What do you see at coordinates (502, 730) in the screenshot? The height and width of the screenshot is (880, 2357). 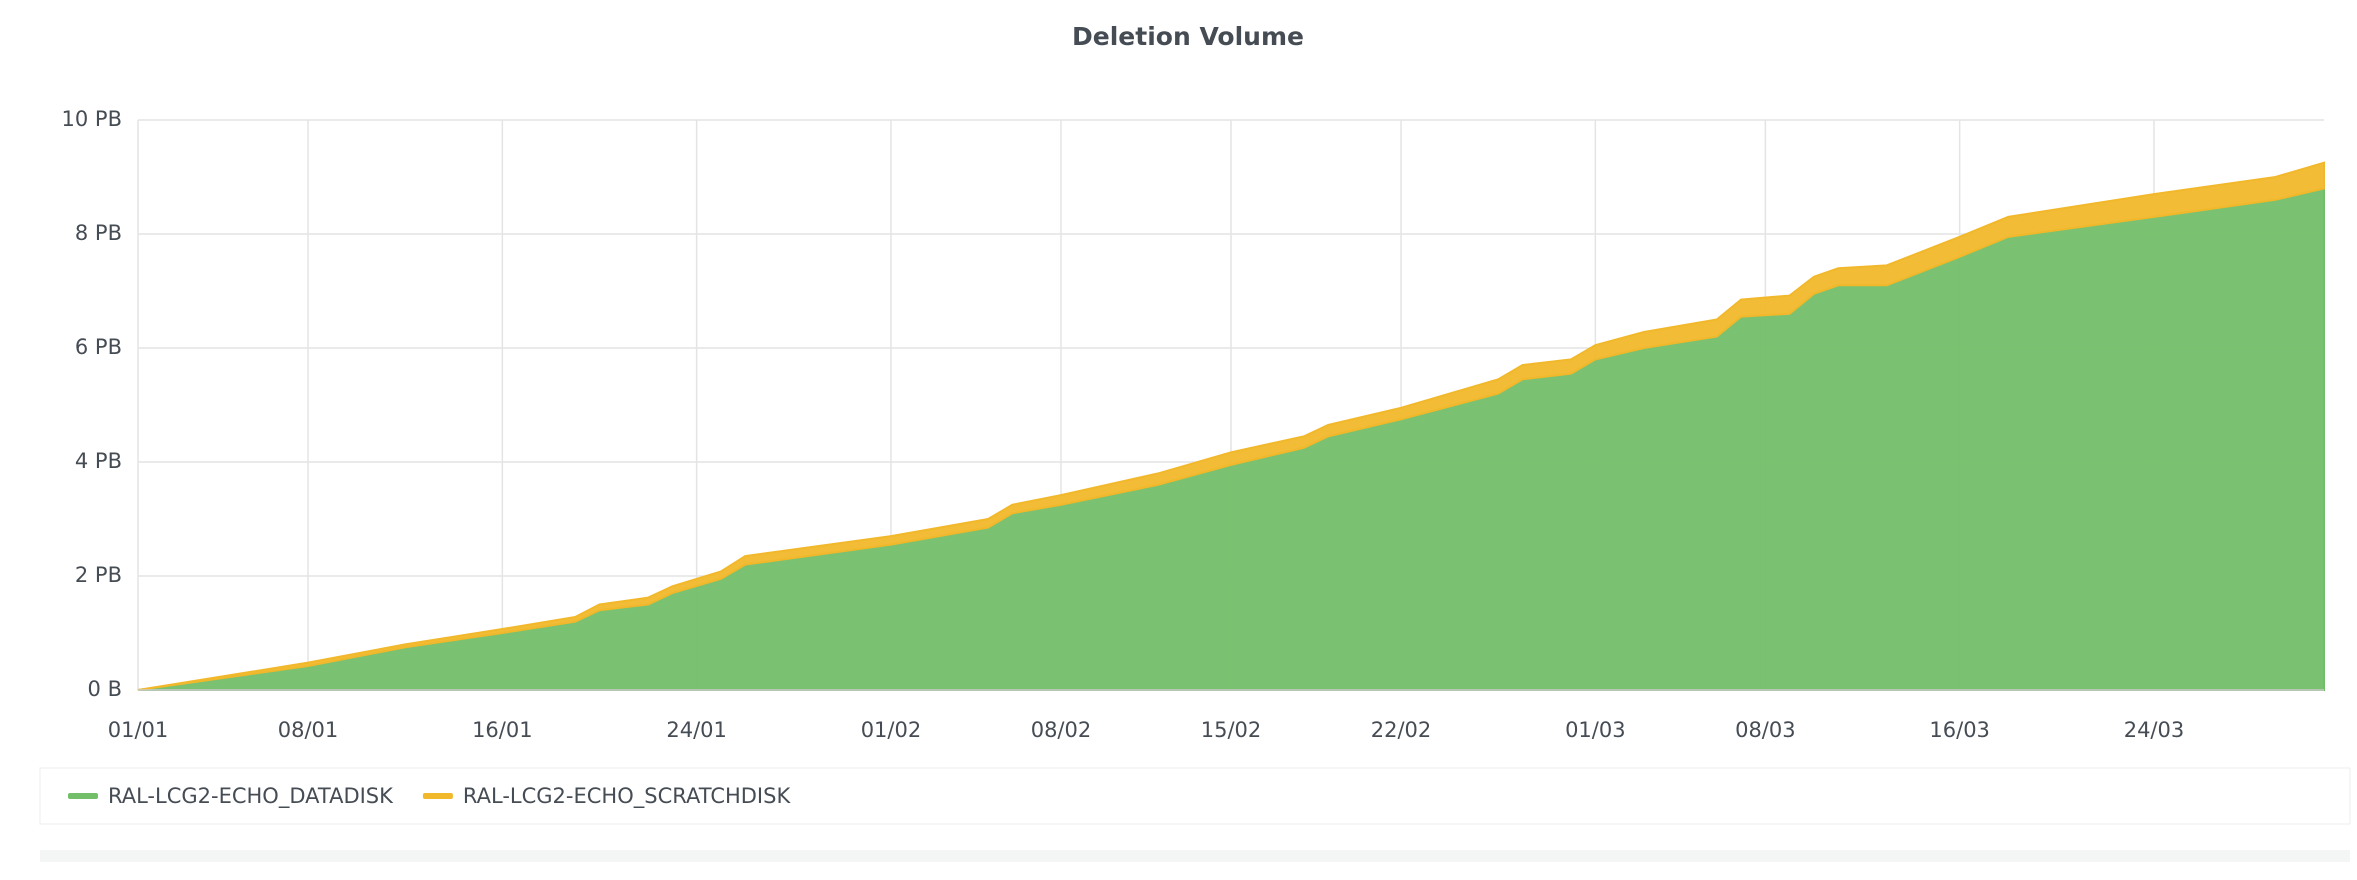 I see `x-tick-label: 16/01` at bounding box center [502, 730].